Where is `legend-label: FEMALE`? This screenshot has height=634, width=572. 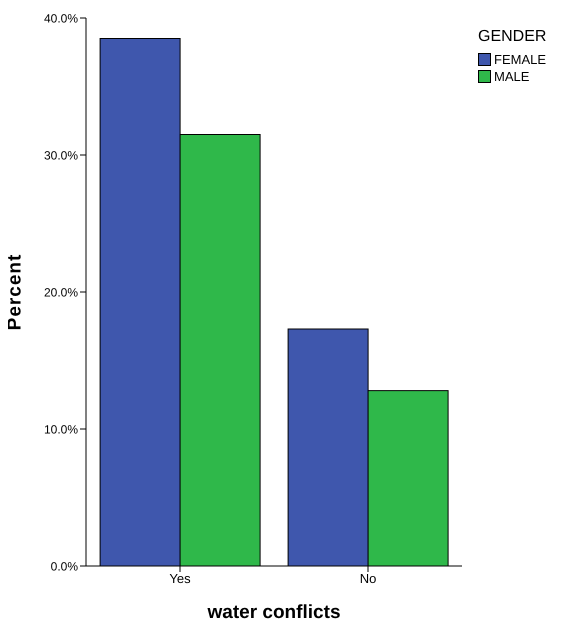
legend-label: FEMALE is located at coordinates (520, 59).